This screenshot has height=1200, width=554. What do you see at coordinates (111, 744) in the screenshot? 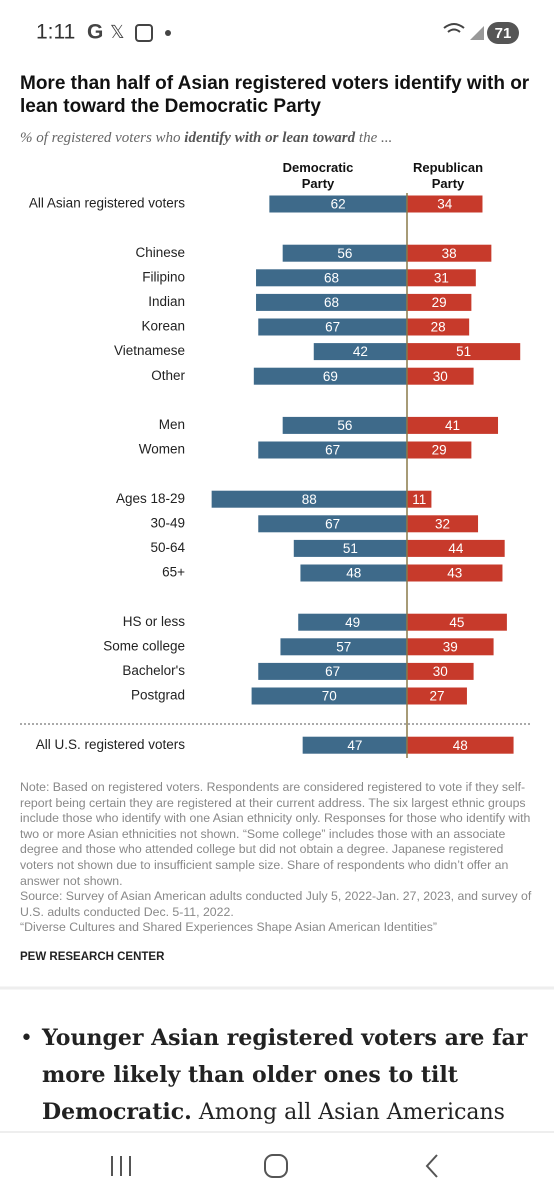
I see `row-label: All U.S. registered voters` at bounding box center [111, 744].